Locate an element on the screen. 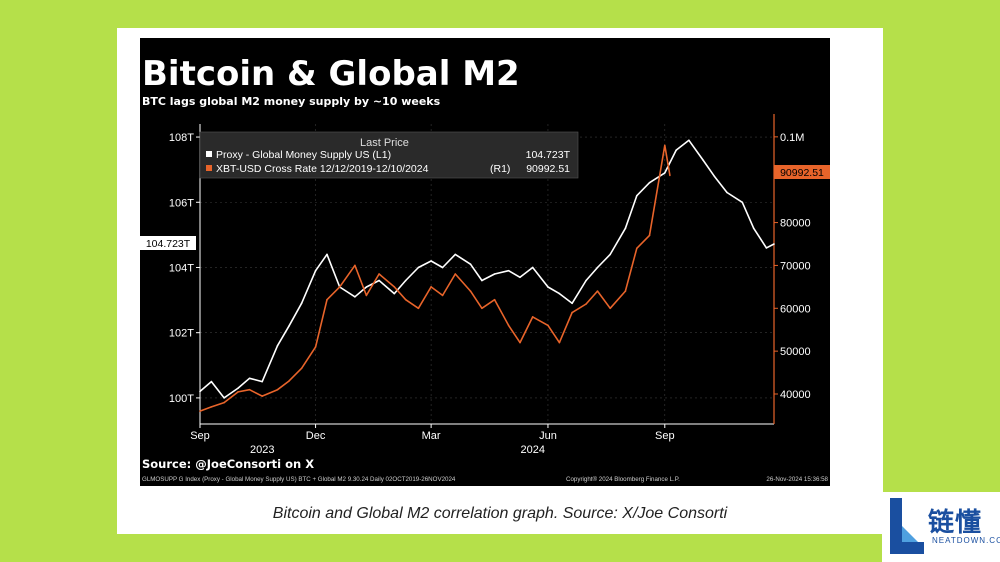 The image size is (1000, 562). l-logo-icon is located at coordinates (907, 526).